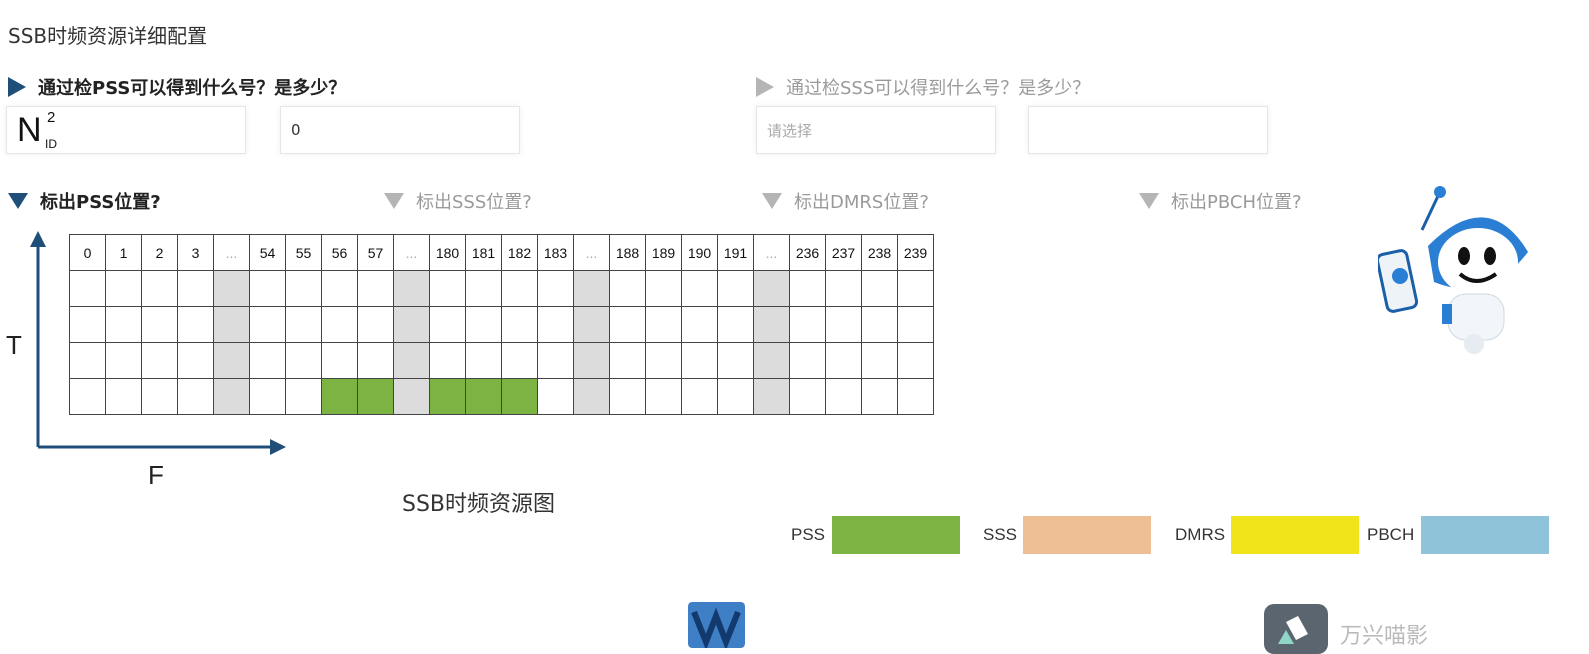 This screenshot has width=1589, height=654. Describe the element at coordinates (845, 201) in the screenshot. I see `mark-dmrs-section: 标出DMRS位置?` at that location.